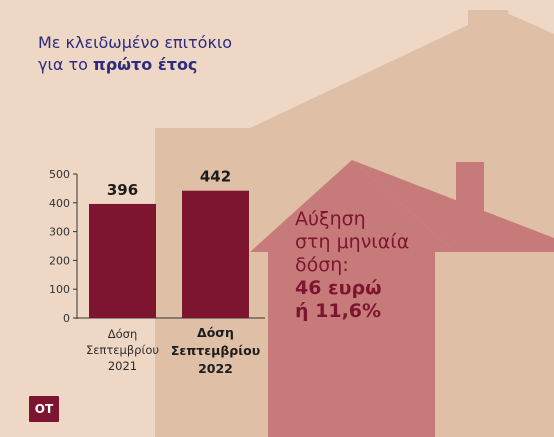 This screenshot has width=554, height=437. Describe the element at coordinates (59, 232) in the screenshot. I see `y-tick-label: 300` at that location.